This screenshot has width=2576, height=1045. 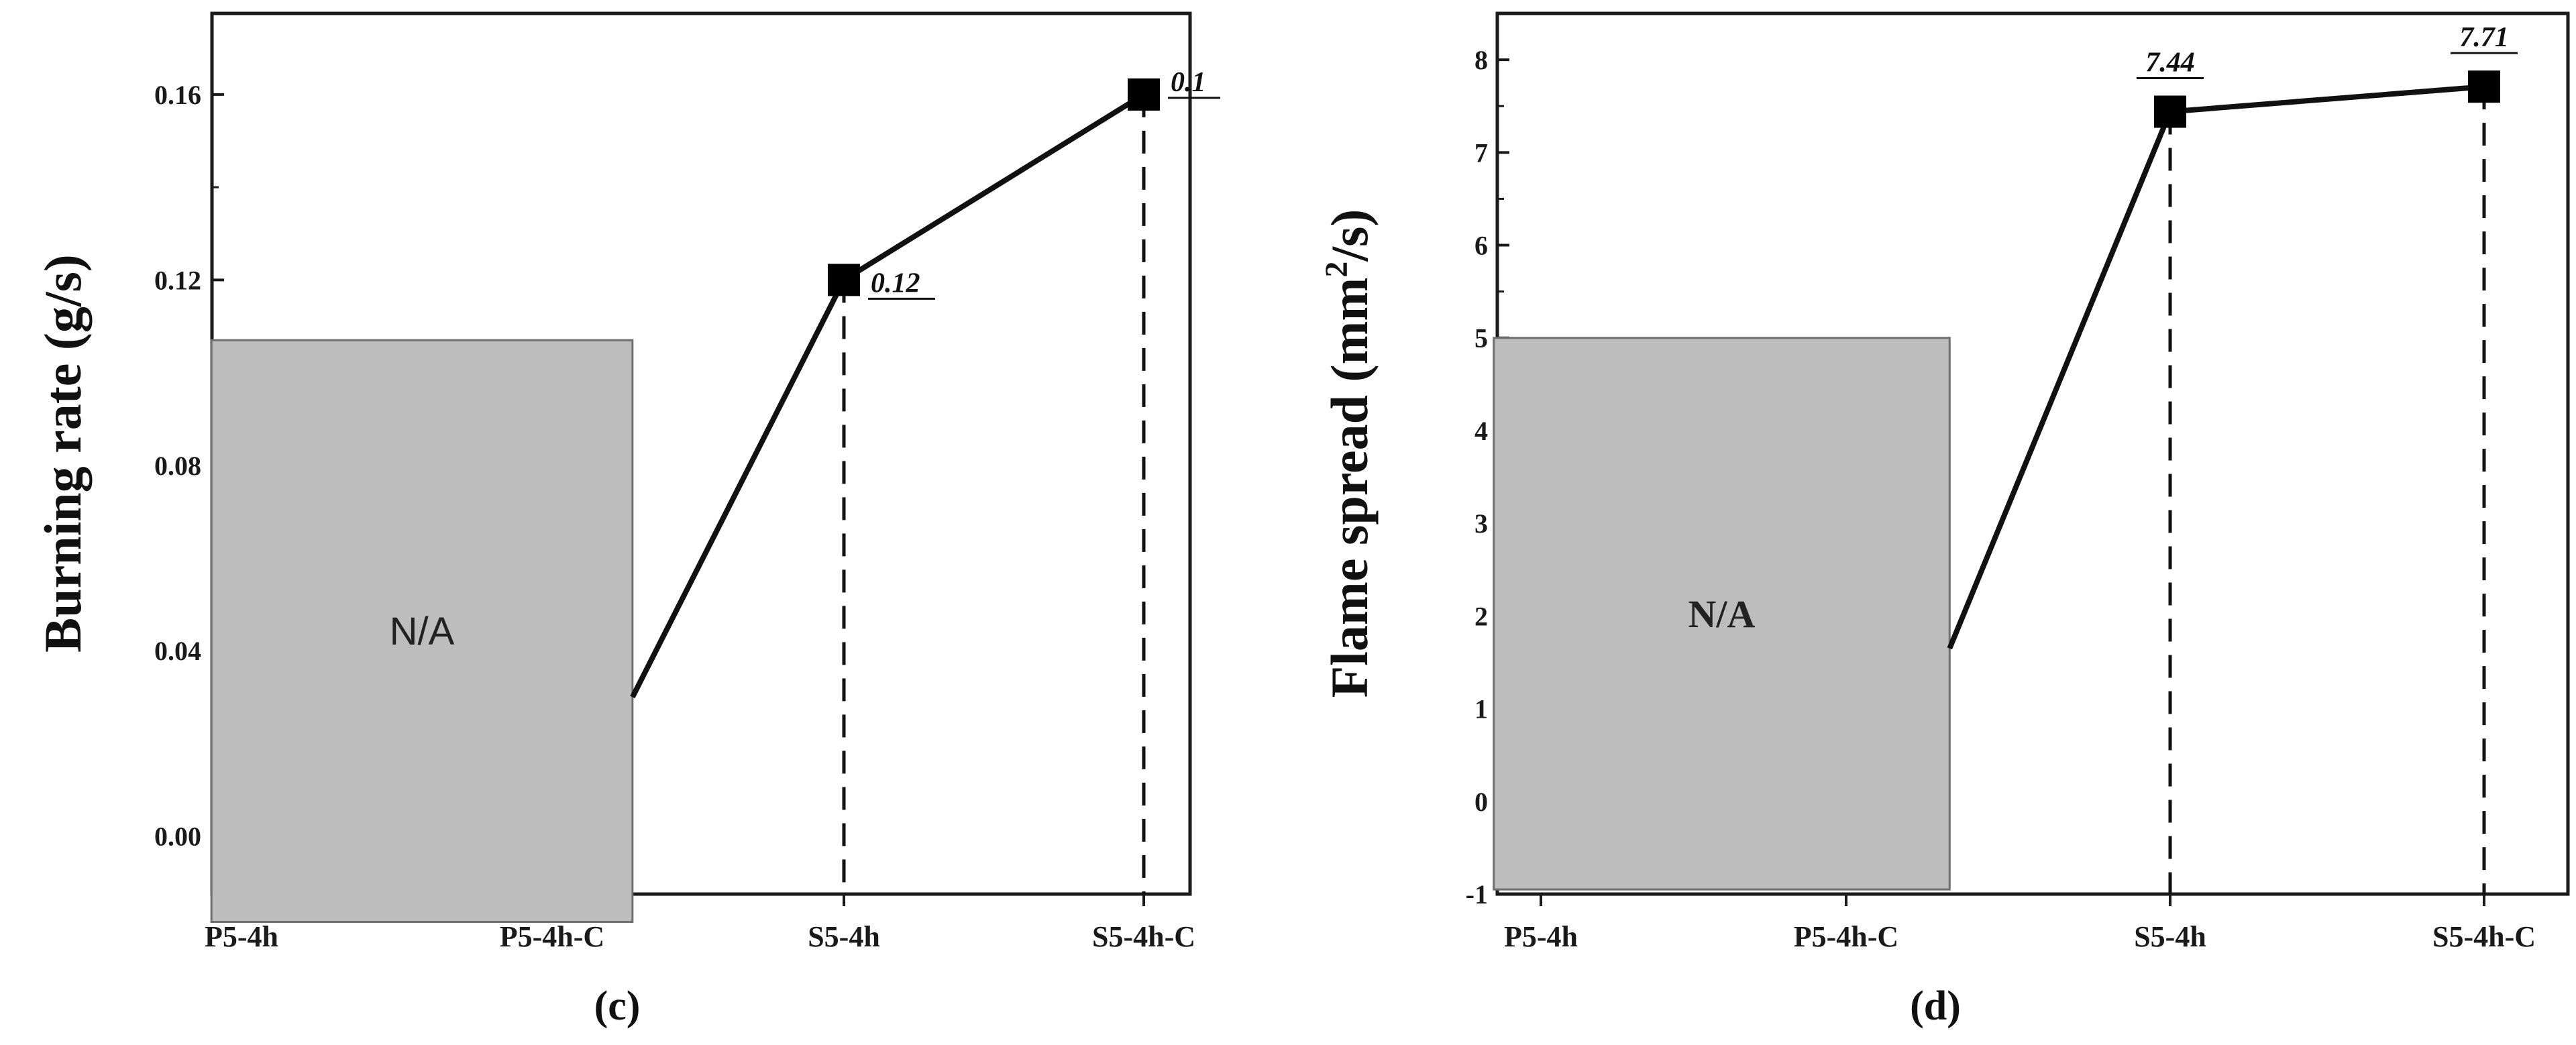 I want to click on y-tick-label: 0.16, so click(x=177, y=95).